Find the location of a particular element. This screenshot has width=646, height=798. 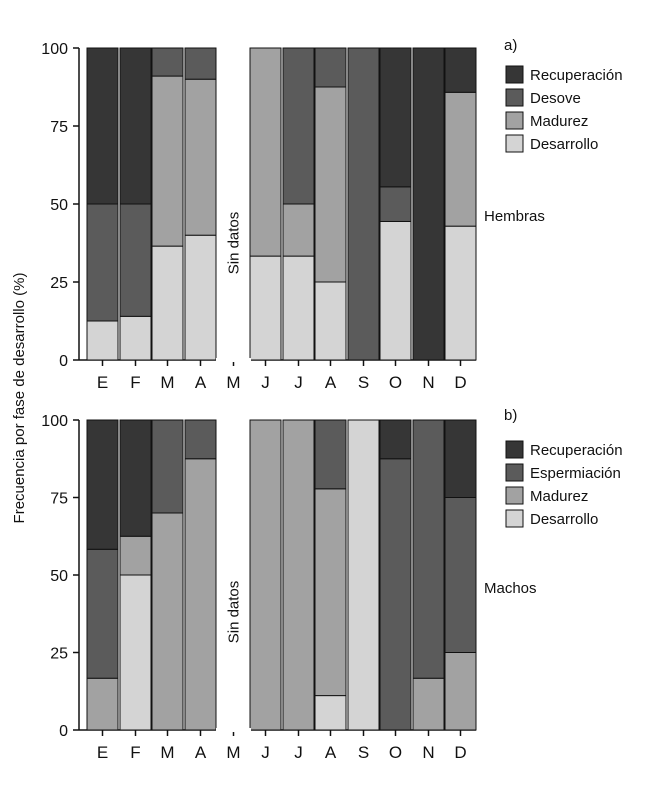

panel-label: b) is located at coordinates (510, 415).